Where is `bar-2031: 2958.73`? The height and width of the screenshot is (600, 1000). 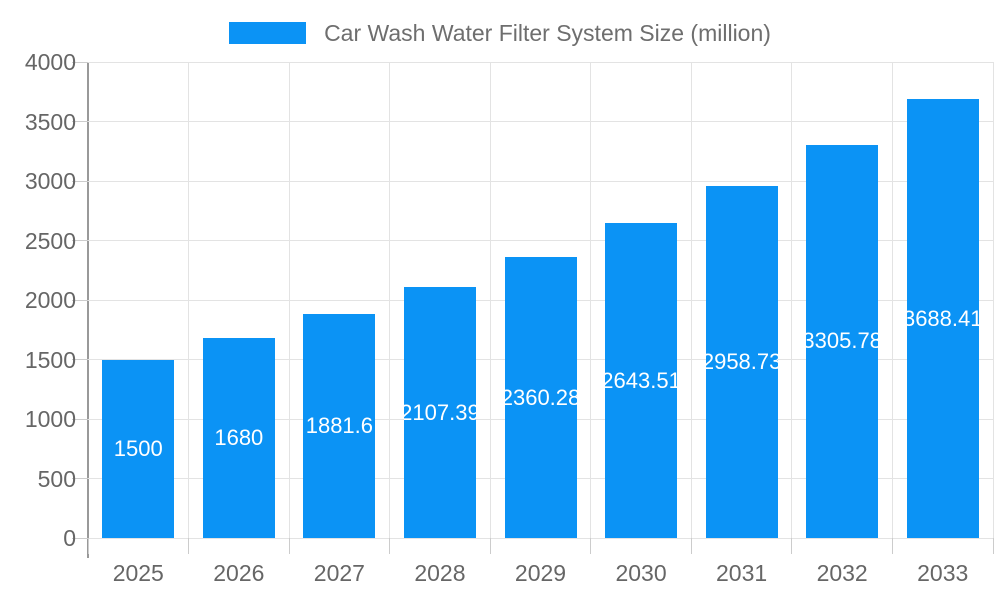
bar-2031: 2958.73 is located at coordinates (741, 361).